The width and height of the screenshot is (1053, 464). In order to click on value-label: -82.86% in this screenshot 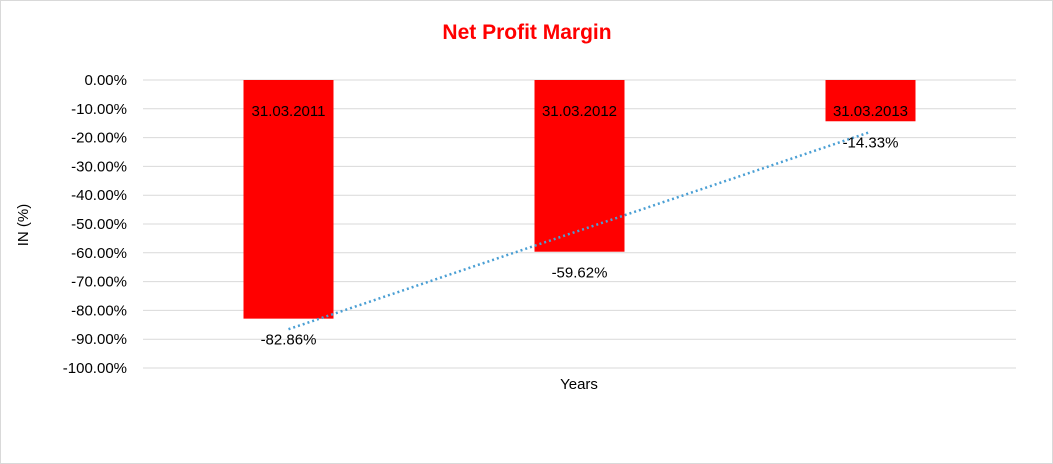, I will do `click(289, 340)`.